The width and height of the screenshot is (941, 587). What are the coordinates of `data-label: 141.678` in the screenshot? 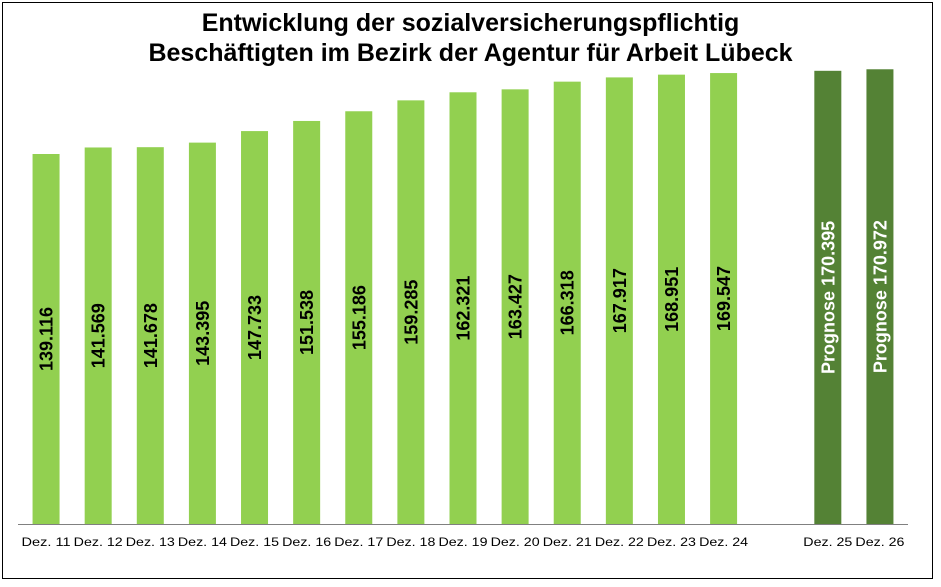 It's located at (151, 335).